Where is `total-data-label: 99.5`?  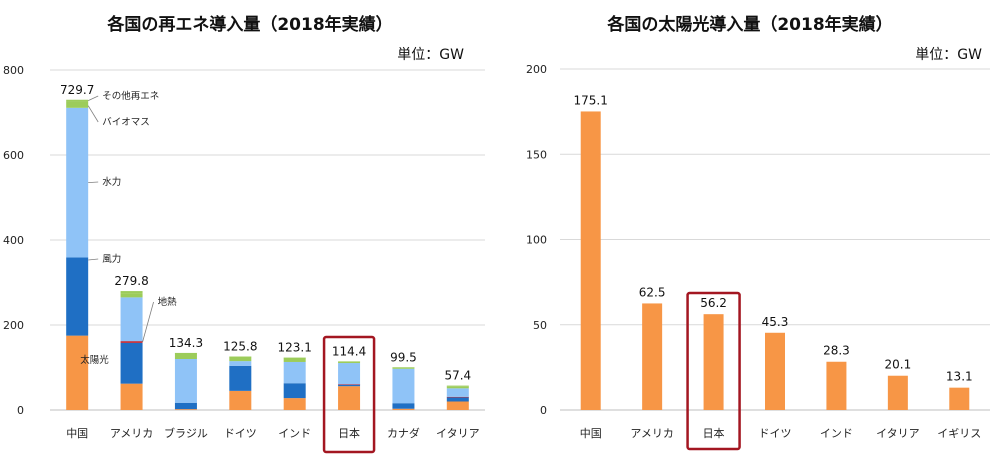
total-data-label: 99.5 is located at coordinates (403, 358).